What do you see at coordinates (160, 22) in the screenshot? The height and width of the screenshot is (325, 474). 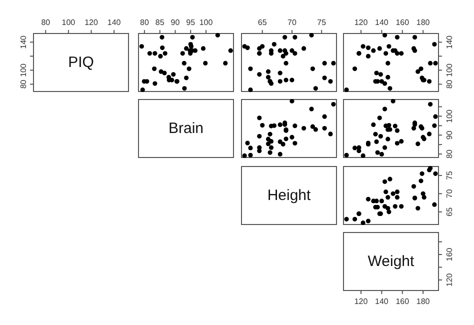 I see `x-tick-label: 85` at bounding box center [160, 22].